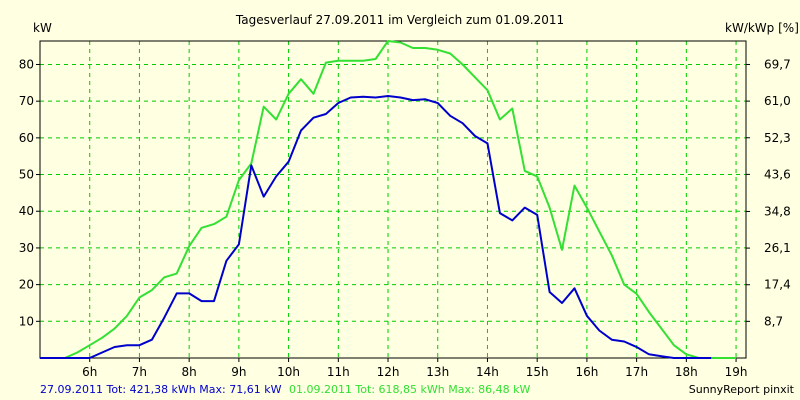 This screenshot has height=400, width=800. Describe the element at coordinates (89, 372) in the screenshot. I see `x-tick-label: 6h` at that location.